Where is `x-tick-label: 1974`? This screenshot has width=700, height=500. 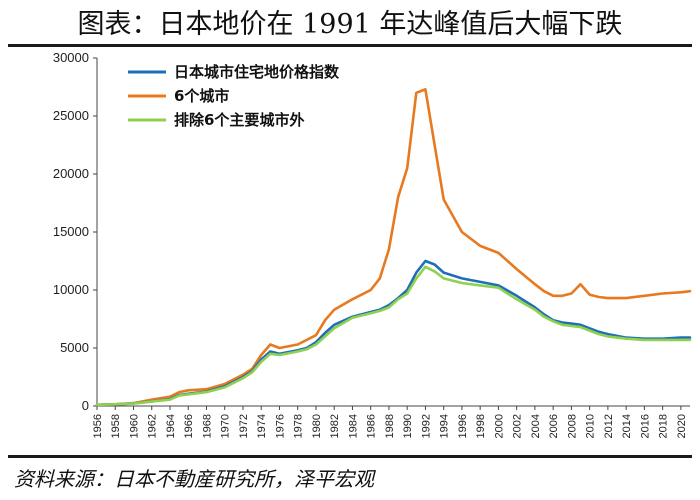 x-tick-label: 1974 is located at coordinates (262, 426).